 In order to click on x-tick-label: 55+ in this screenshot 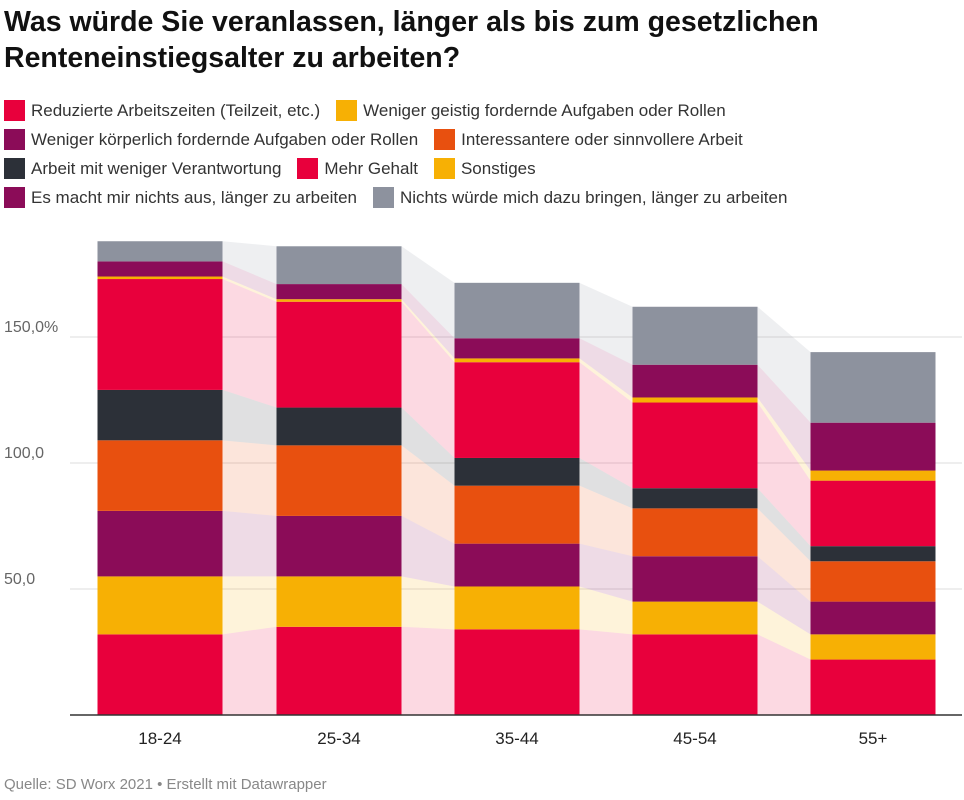, I will do `click(873, 738)`.